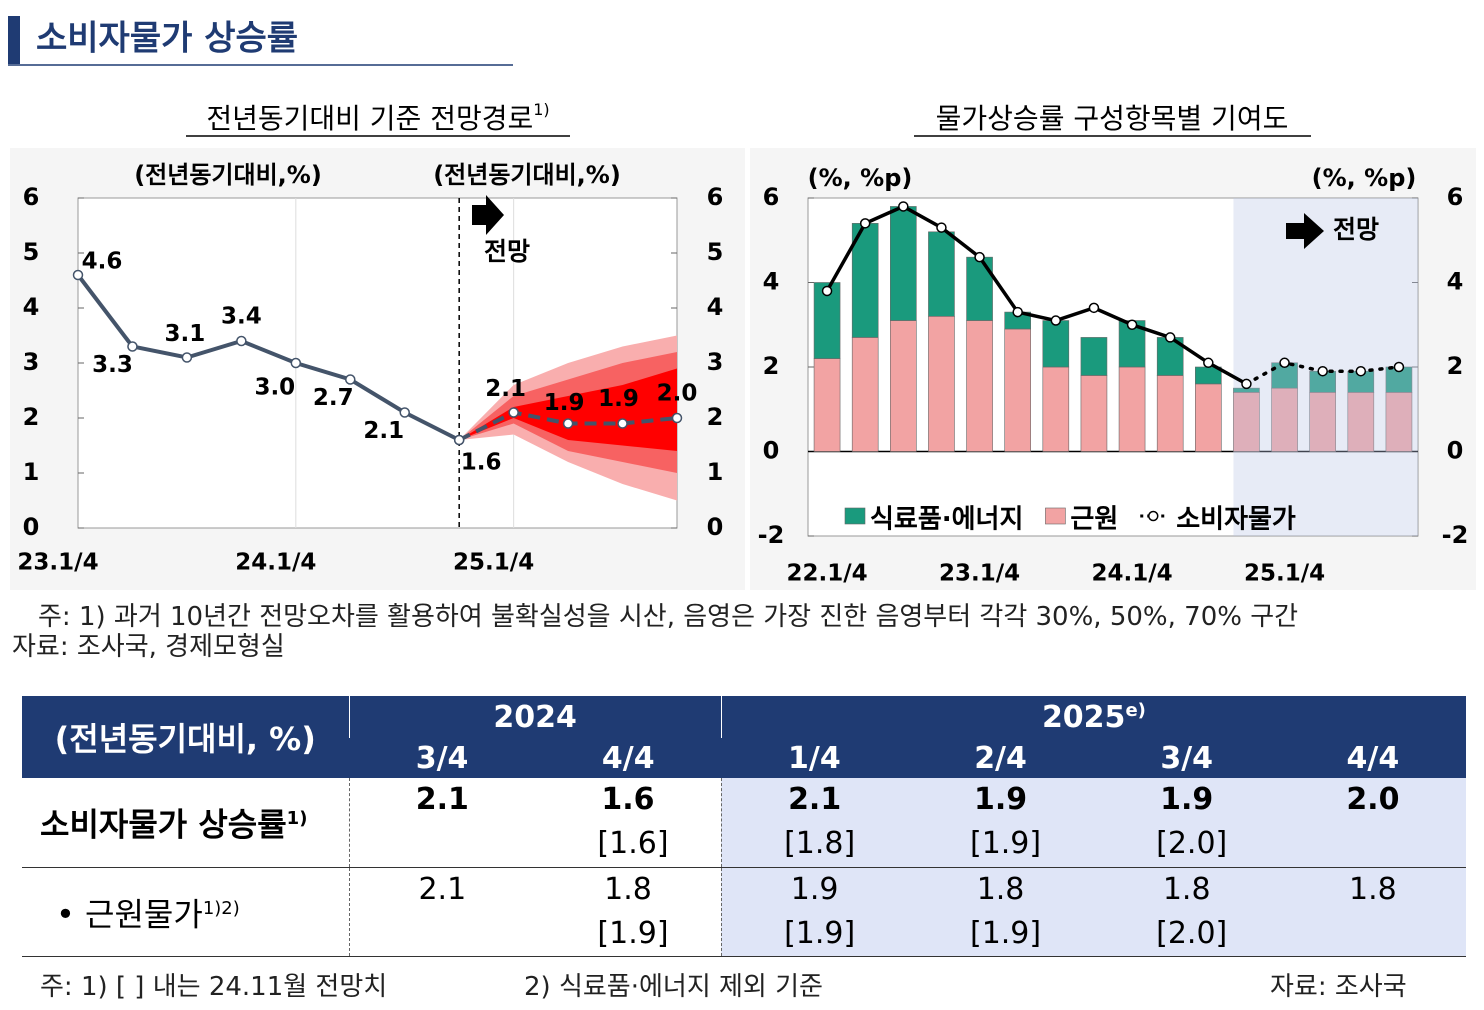  I want to click on quarter: 4/4, so click(1372, 758).